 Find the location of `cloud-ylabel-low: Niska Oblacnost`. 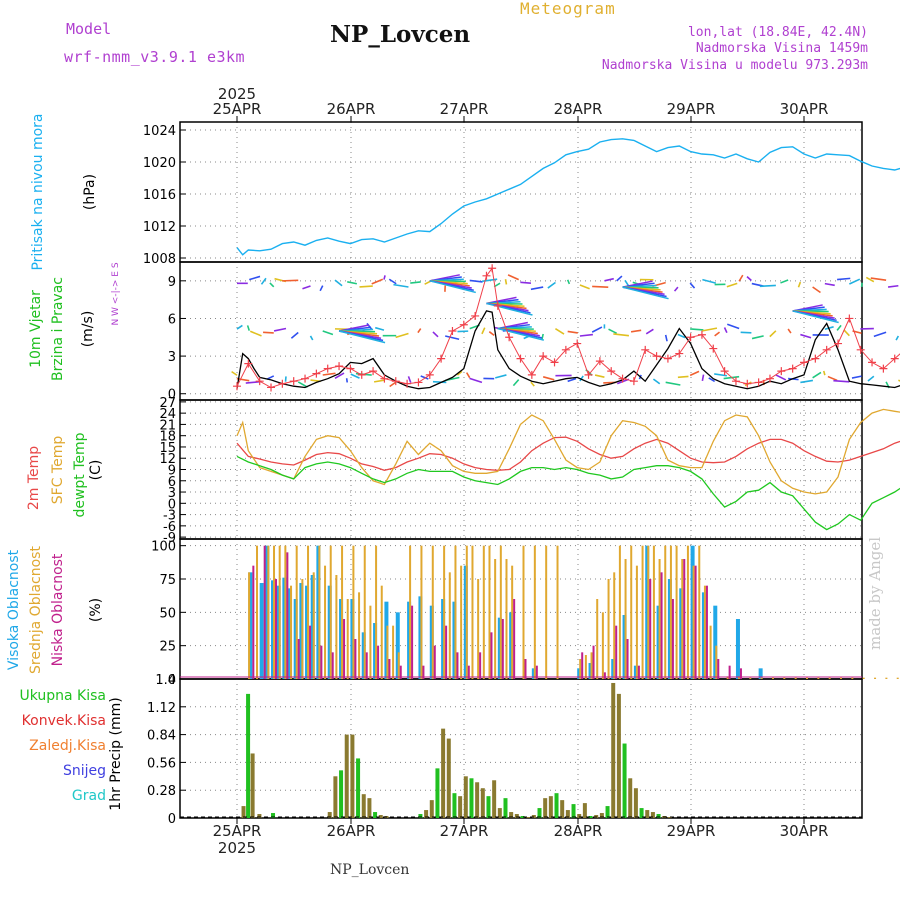

cloud-ylabel-low: Niska Oblacnost is located at coordinates (58, 609).